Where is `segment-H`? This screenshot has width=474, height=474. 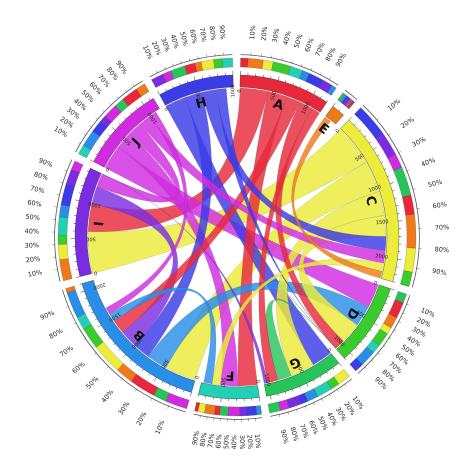 segment-H is located at coordinates (196, 90).